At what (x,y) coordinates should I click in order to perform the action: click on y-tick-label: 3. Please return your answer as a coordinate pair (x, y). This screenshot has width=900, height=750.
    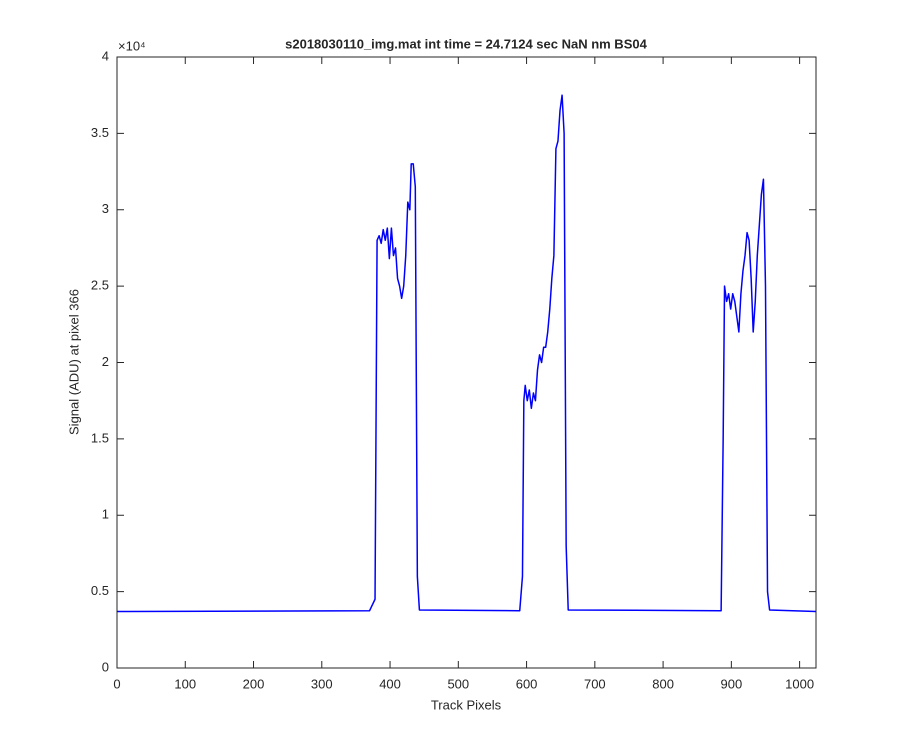
    Looking at the image, I should click on (105, 208).